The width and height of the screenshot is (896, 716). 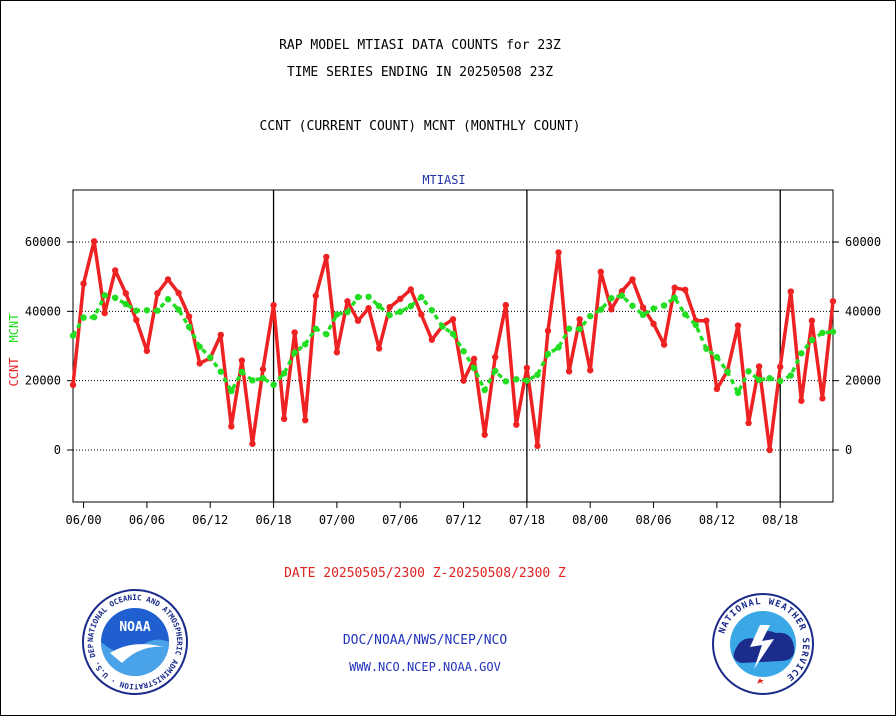 I want to click on y-tick-label-left: 20000, so click(x=43, y=381).